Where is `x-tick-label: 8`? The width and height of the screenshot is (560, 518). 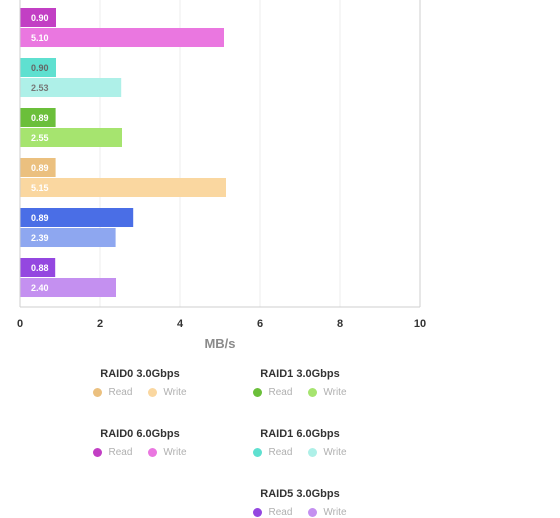 x-tick-label: 8 is located at coordinates (340, 324).